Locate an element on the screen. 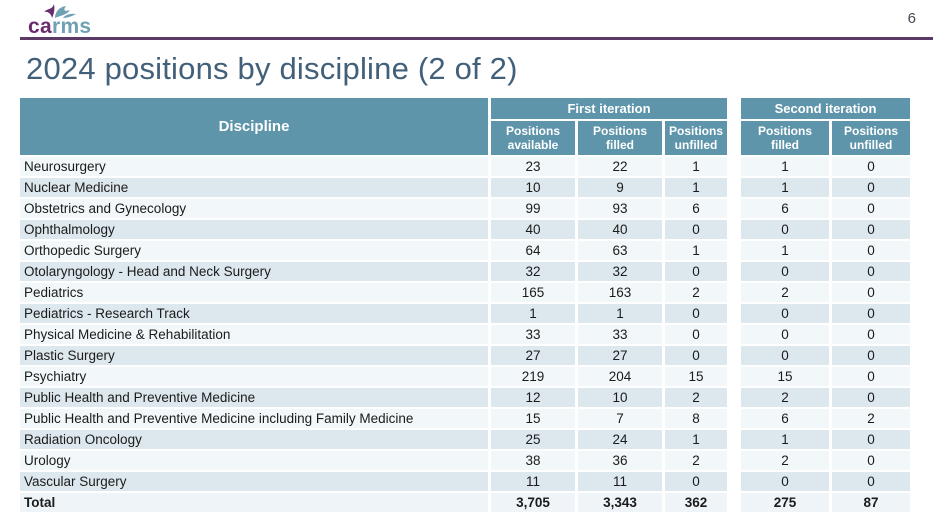  group-header-second-iteration: Second iteration is located at coordinates (825, 108).